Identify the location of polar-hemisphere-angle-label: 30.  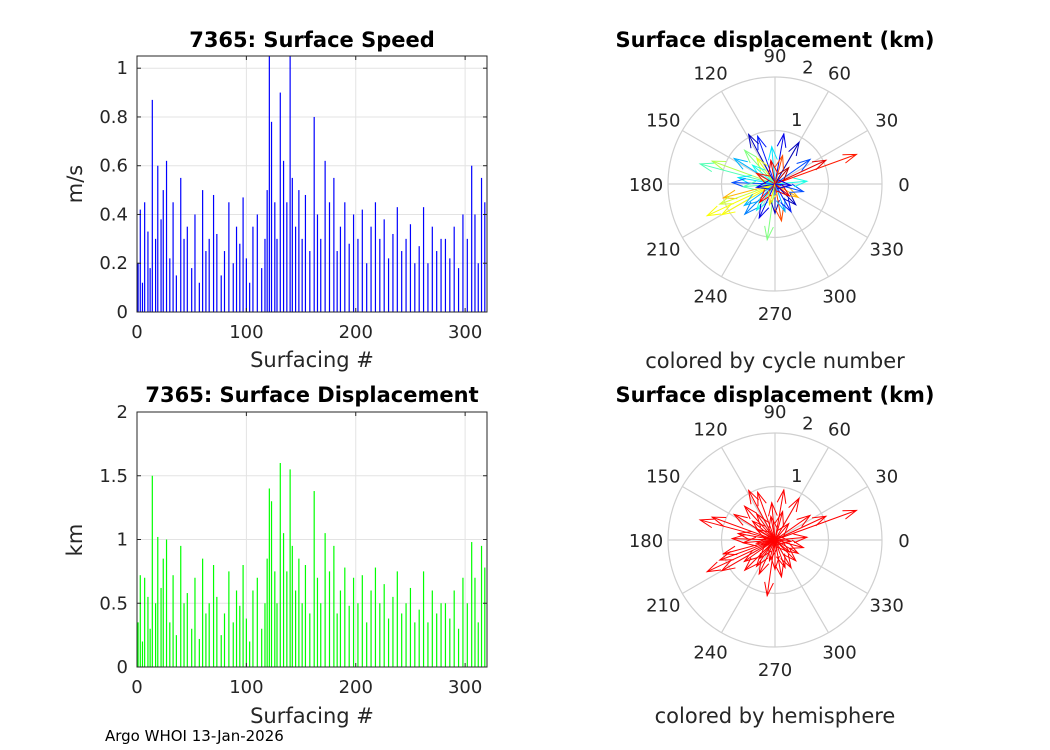
(886, 477).